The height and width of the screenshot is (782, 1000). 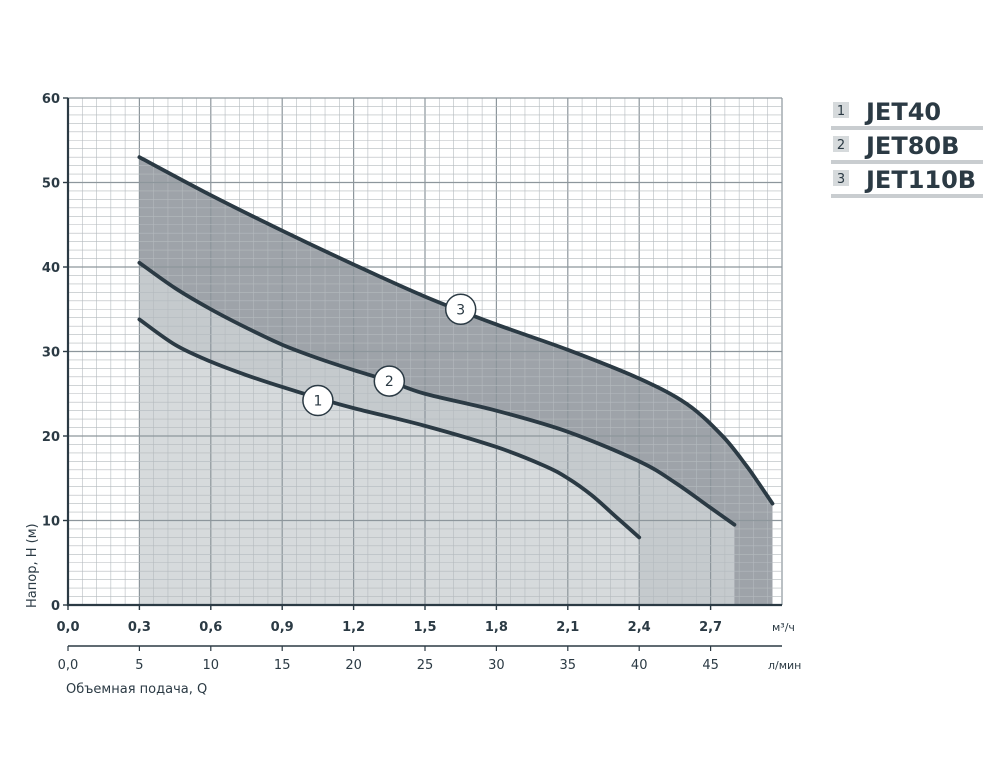 I want to click on legend-number: 2, so click(x=841, y=145).